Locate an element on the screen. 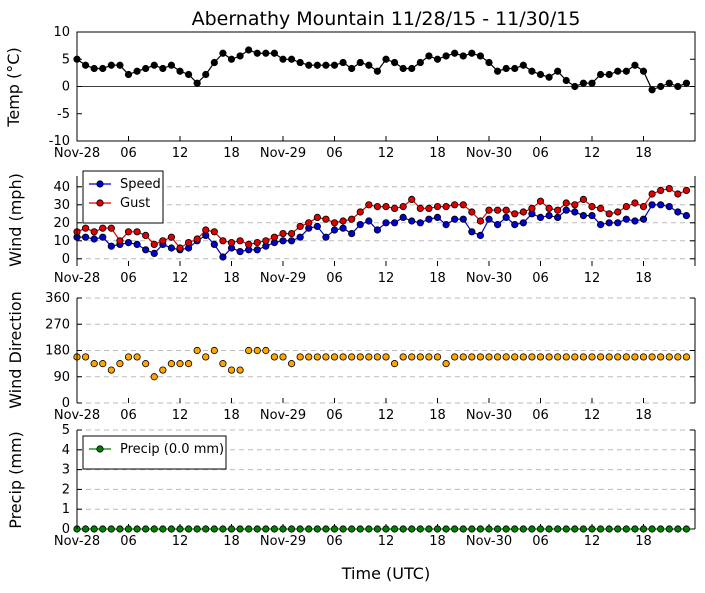 The width and height of the screenshot is (705, 593). x-tick-label: Nov-29 is located at coordinates (283, 153).